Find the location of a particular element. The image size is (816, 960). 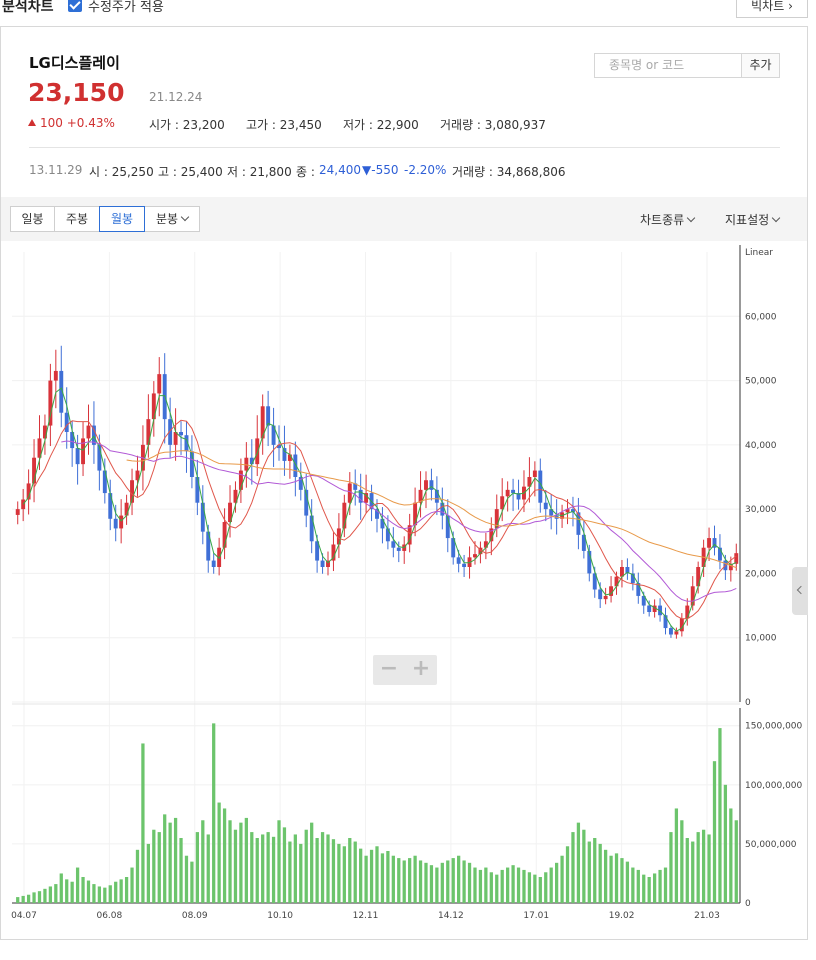

history-change-value: -550 is located at coordinates (385, 170).